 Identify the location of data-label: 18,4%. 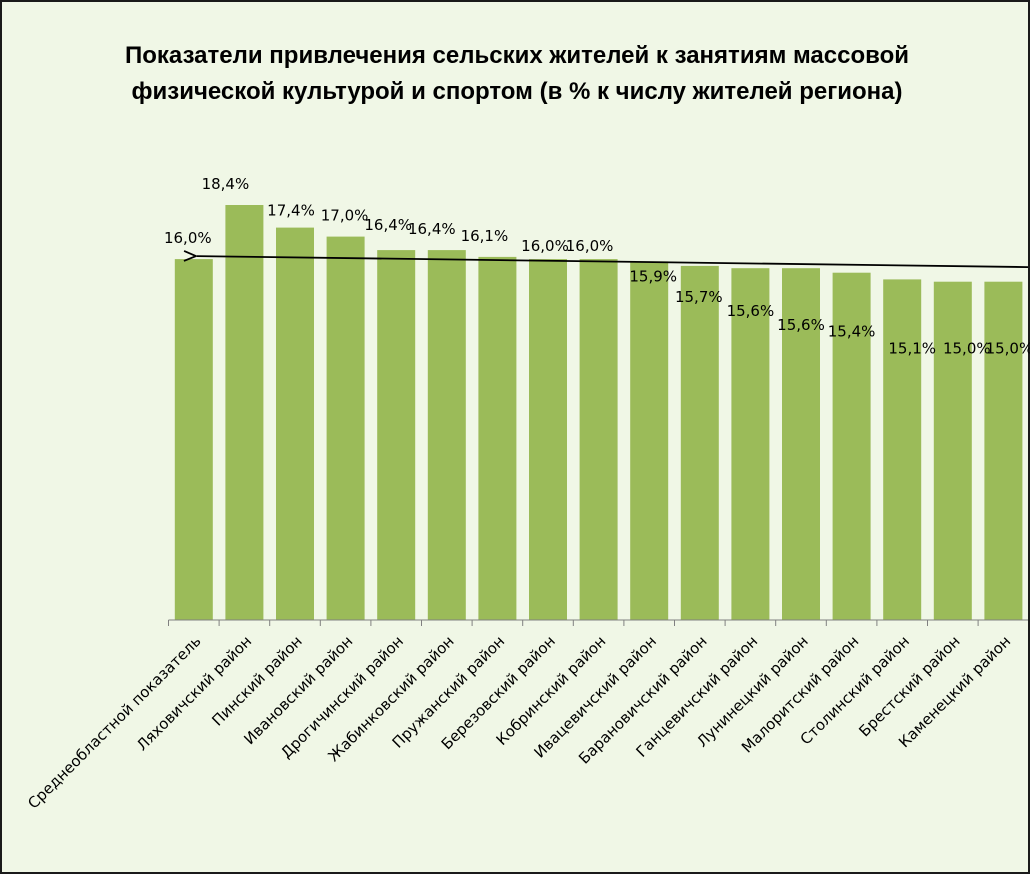
(226, 184).